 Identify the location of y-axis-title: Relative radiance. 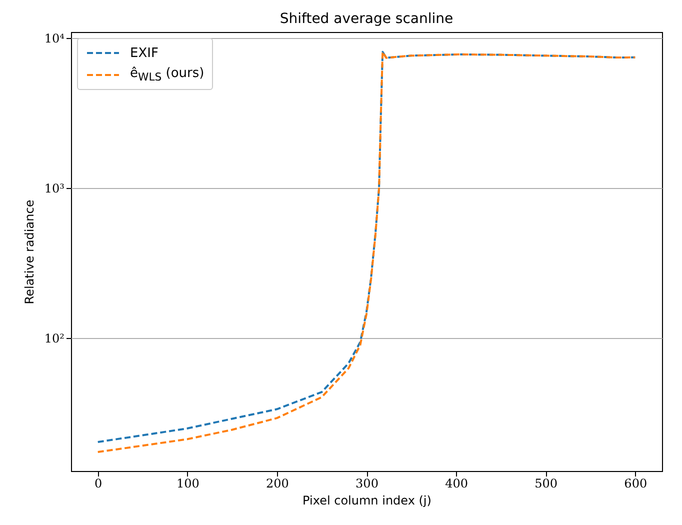
(29, 252).